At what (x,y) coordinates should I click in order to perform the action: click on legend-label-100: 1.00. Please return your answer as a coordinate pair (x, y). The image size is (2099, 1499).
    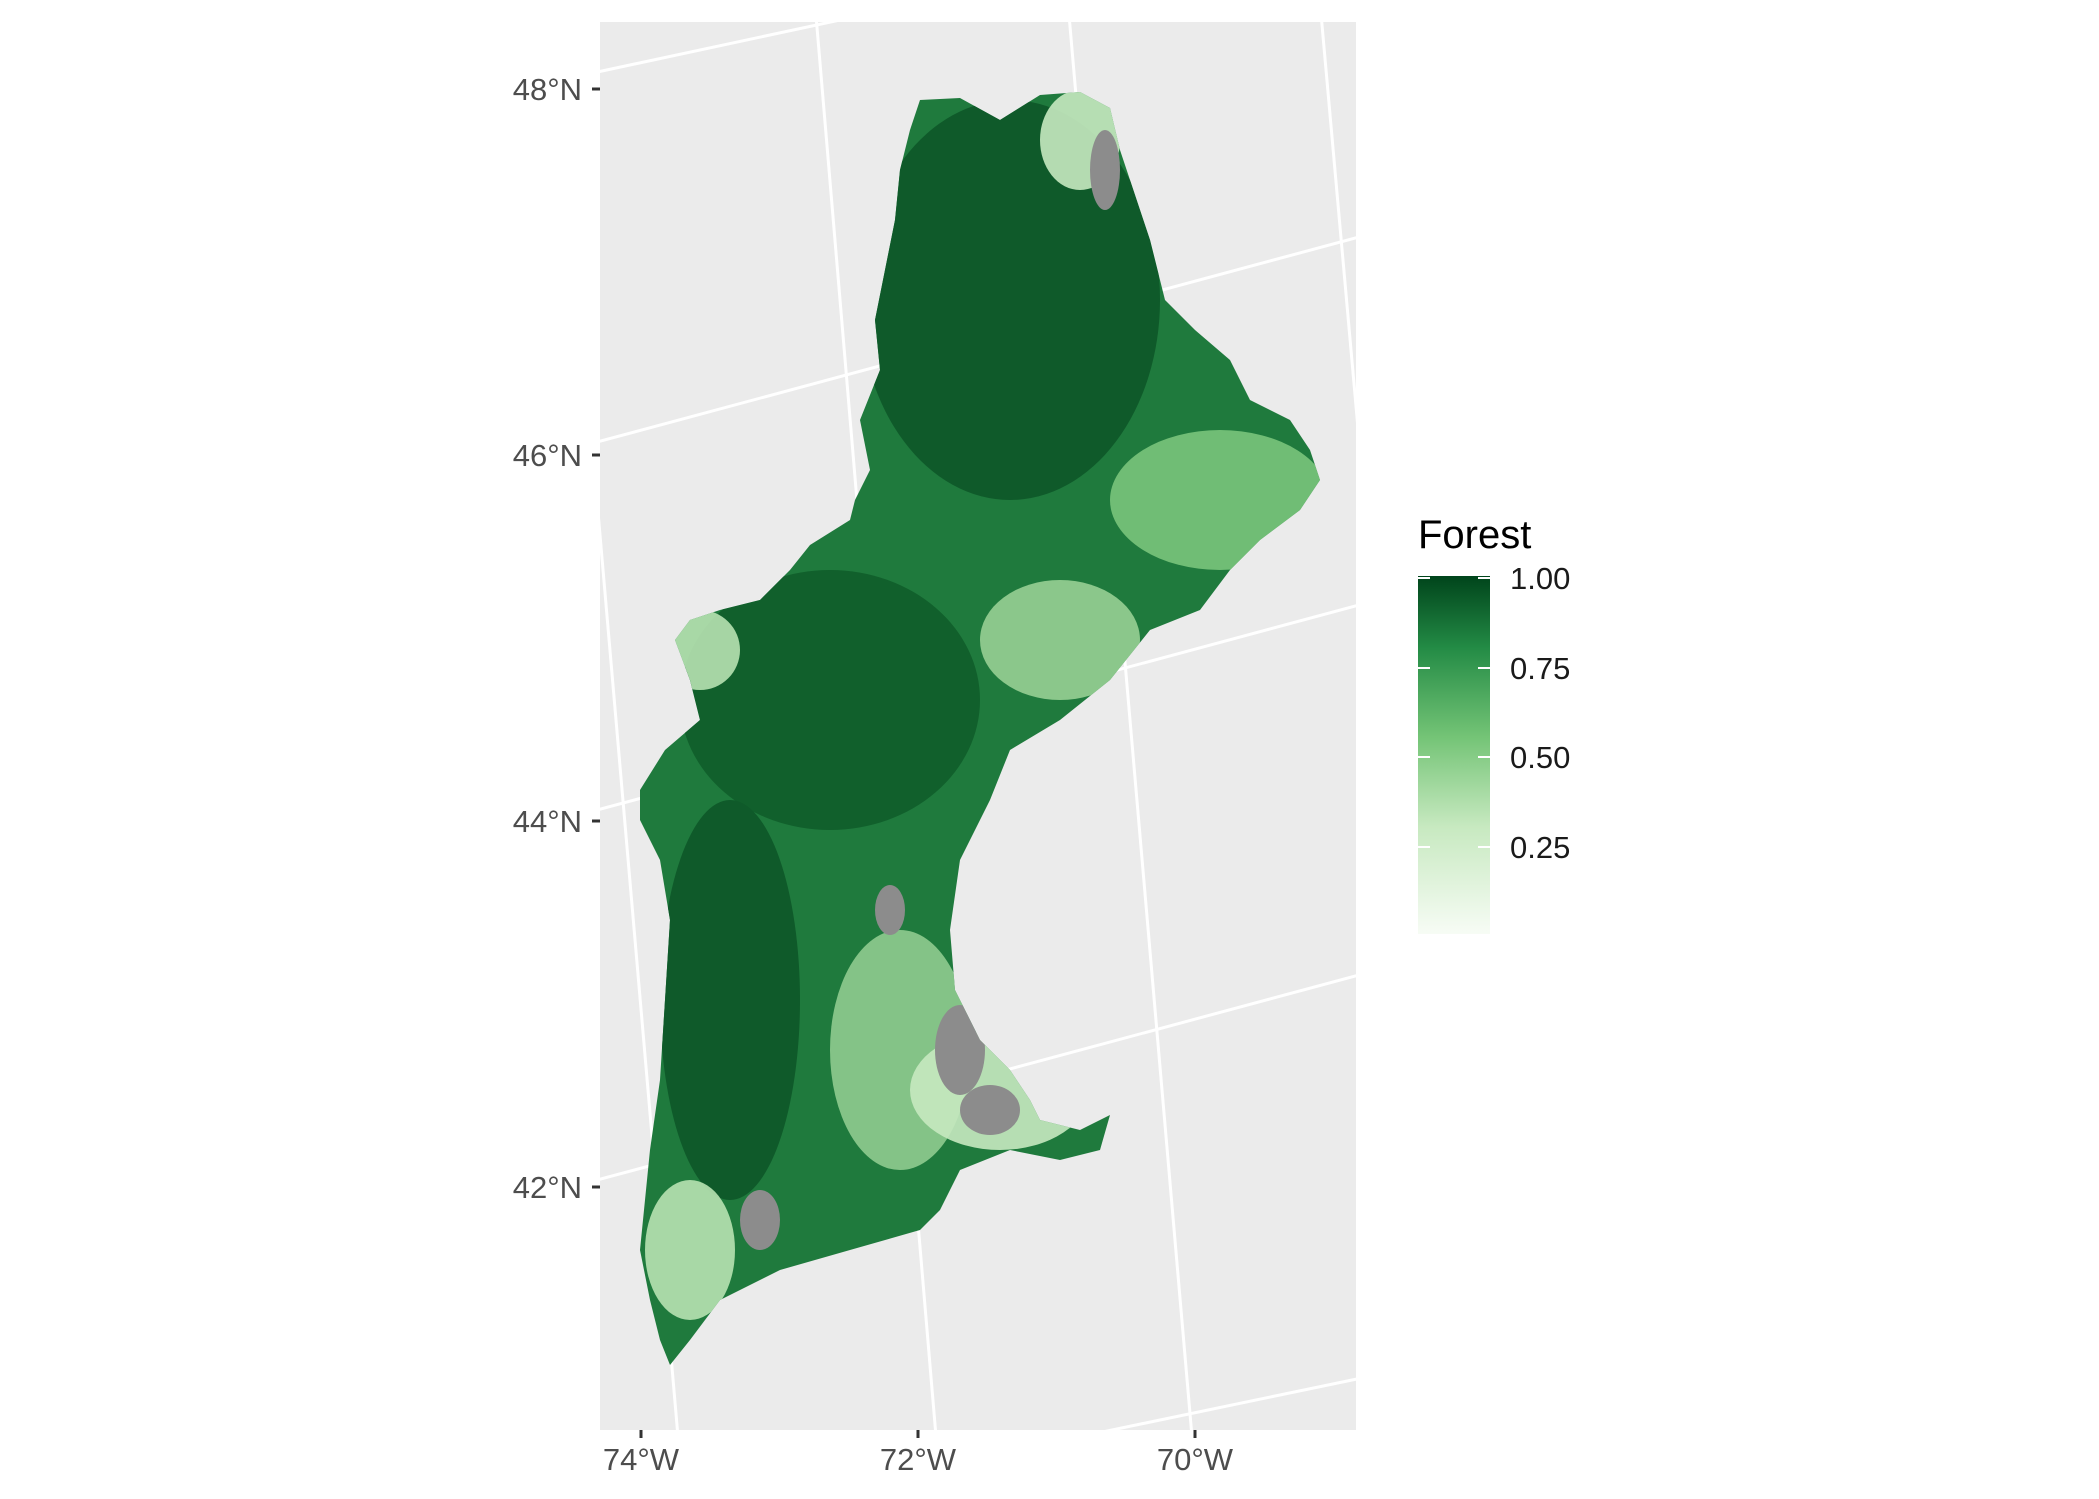
    Looking at the image, I should click on (1540, 578).